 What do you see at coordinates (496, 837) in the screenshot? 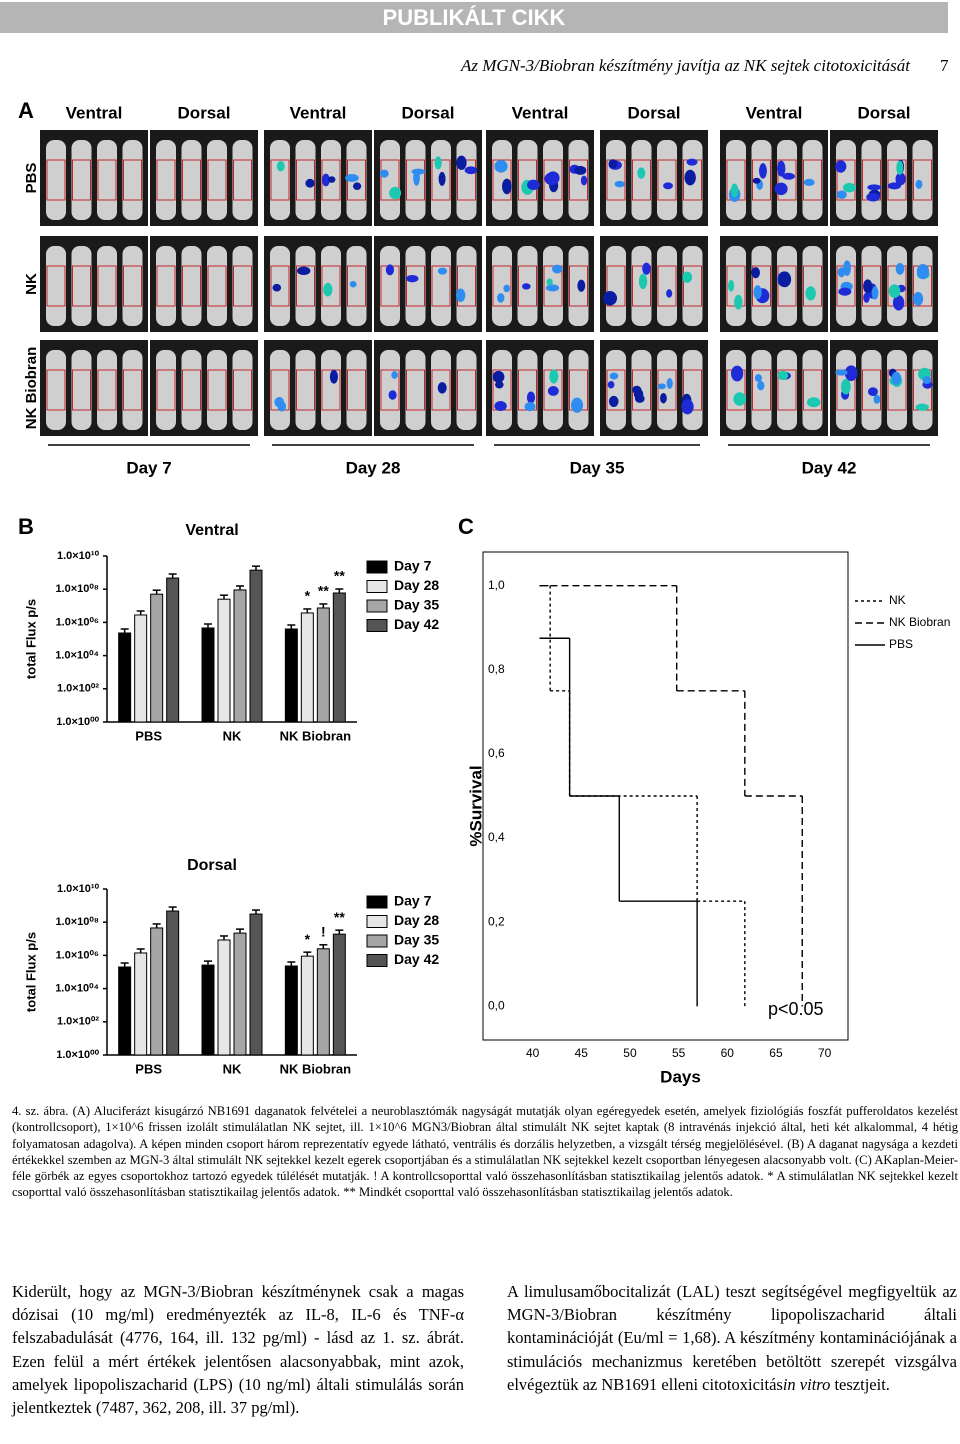
I see `y-tick-label: 0,4` at bounding box center [496, 837].